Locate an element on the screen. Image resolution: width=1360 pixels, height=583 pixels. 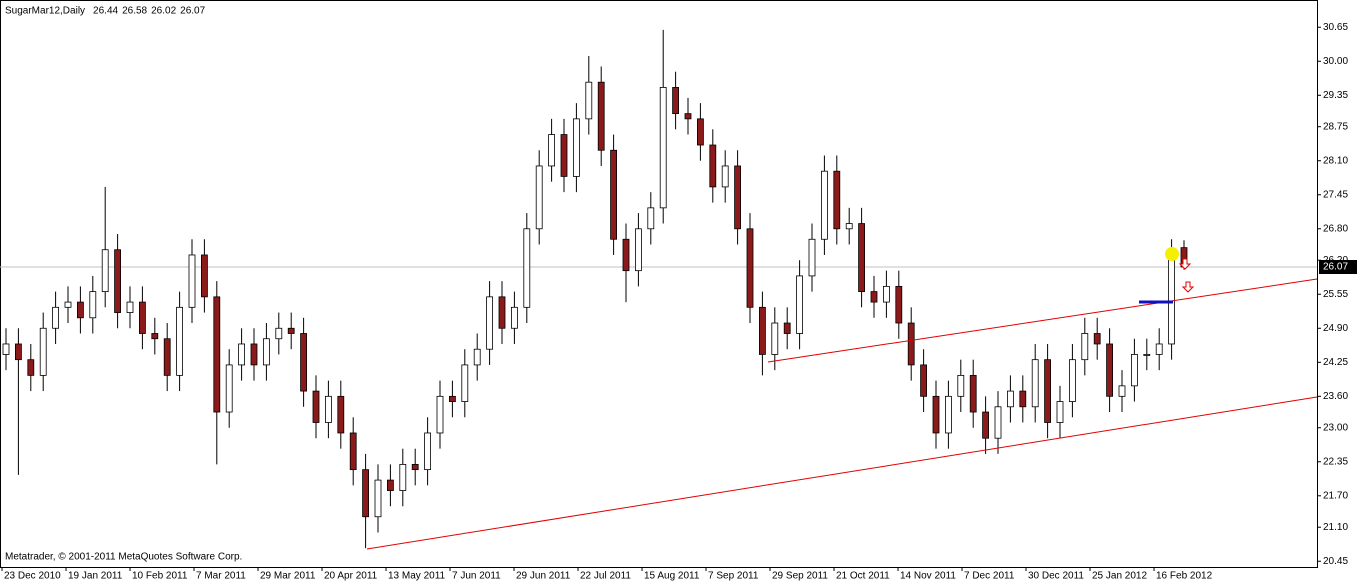
x-tick-label: 25 Jan 2012 is located at coordinates (1119, 576).